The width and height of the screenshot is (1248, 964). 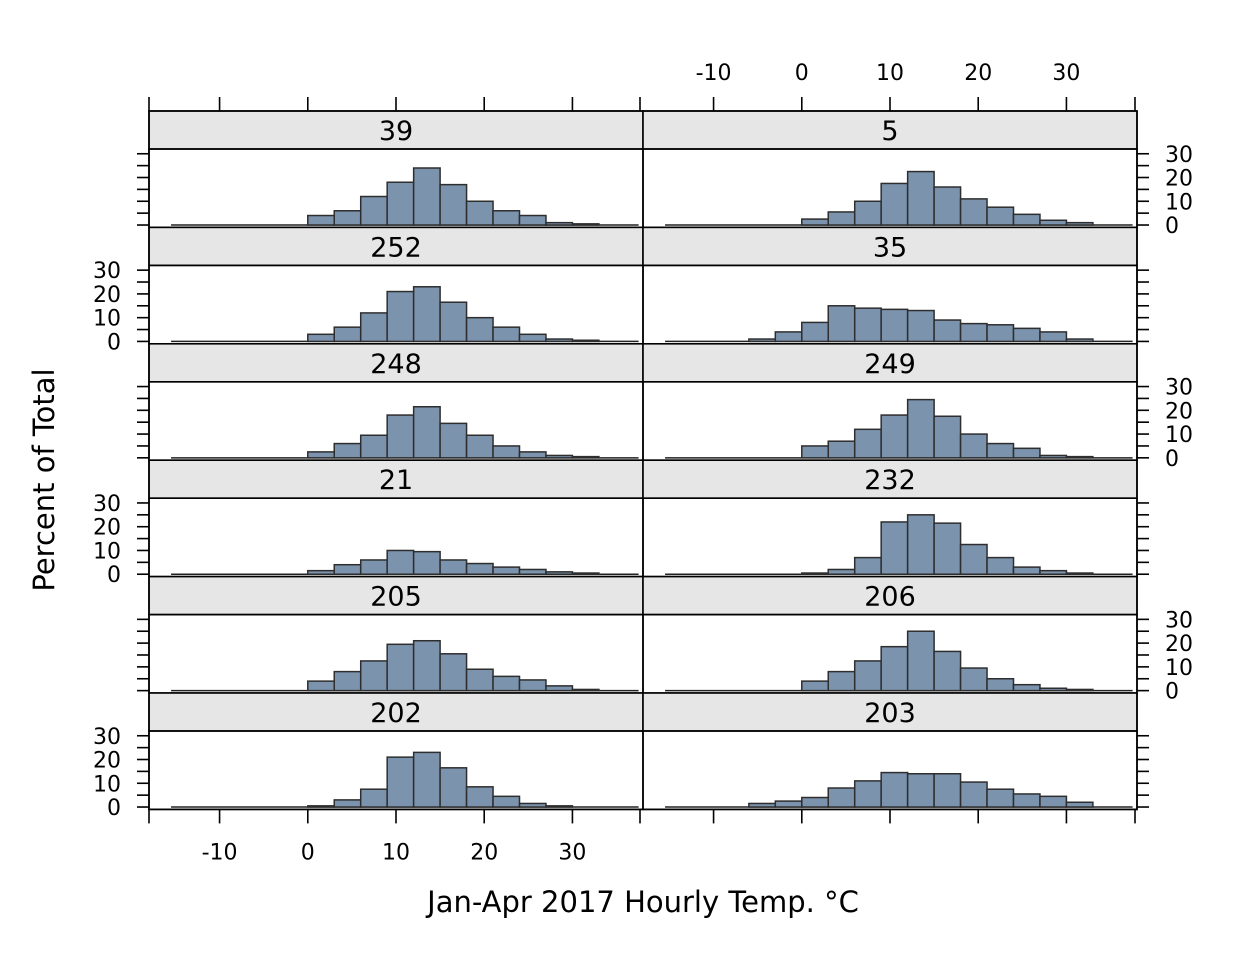 I want to click on panel-202: 202, so click(x=396, y=751).